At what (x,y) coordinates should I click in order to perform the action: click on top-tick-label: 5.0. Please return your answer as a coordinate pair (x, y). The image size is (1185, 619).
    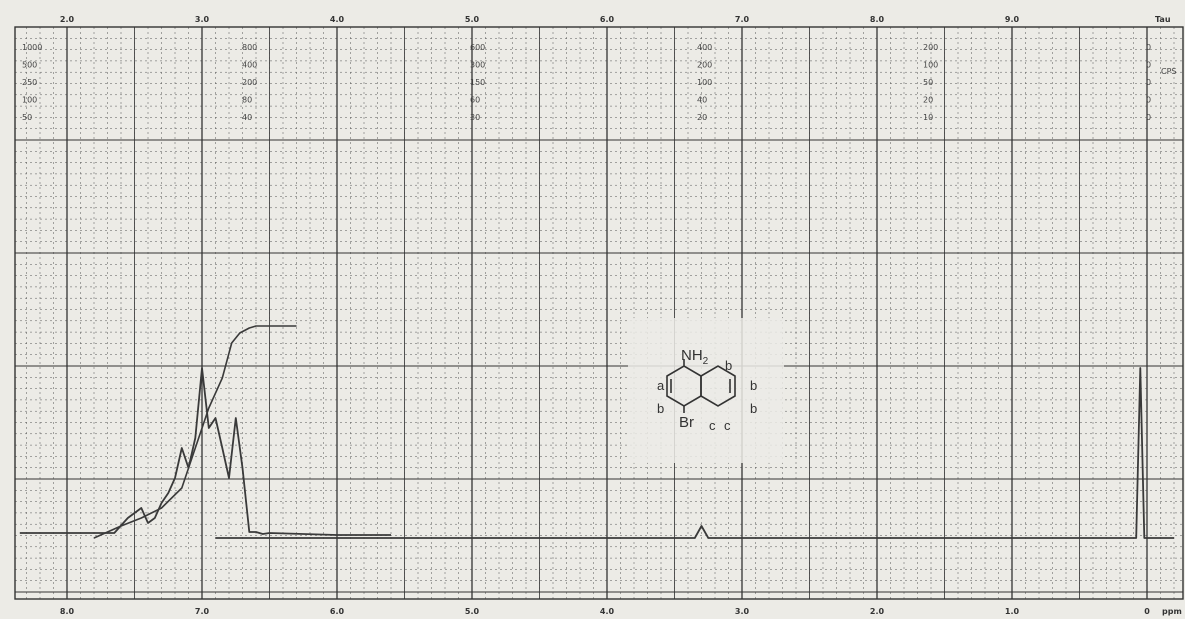
    Looking at the image, I should click on (472, 19).